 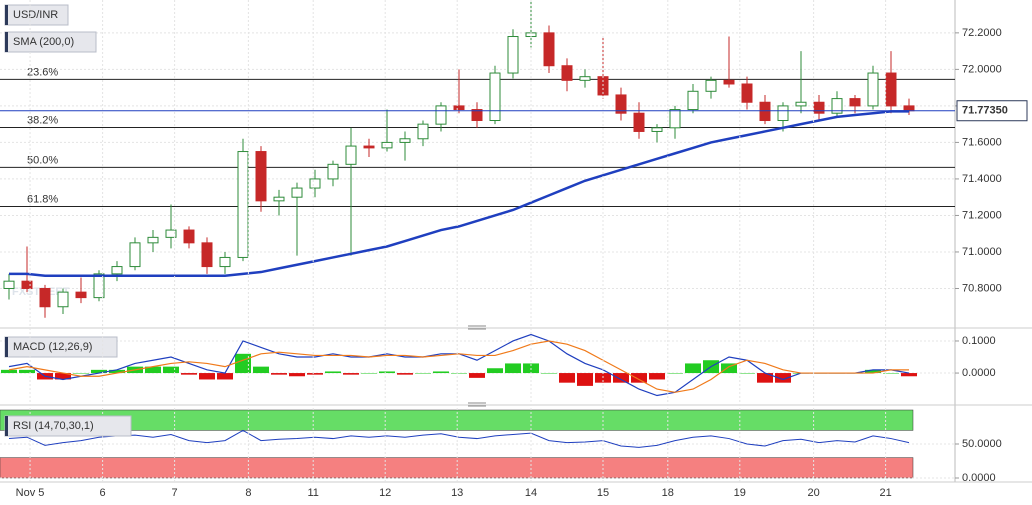 I want to click on y-tick-label: 72.2000, so click(x=982, y=33).